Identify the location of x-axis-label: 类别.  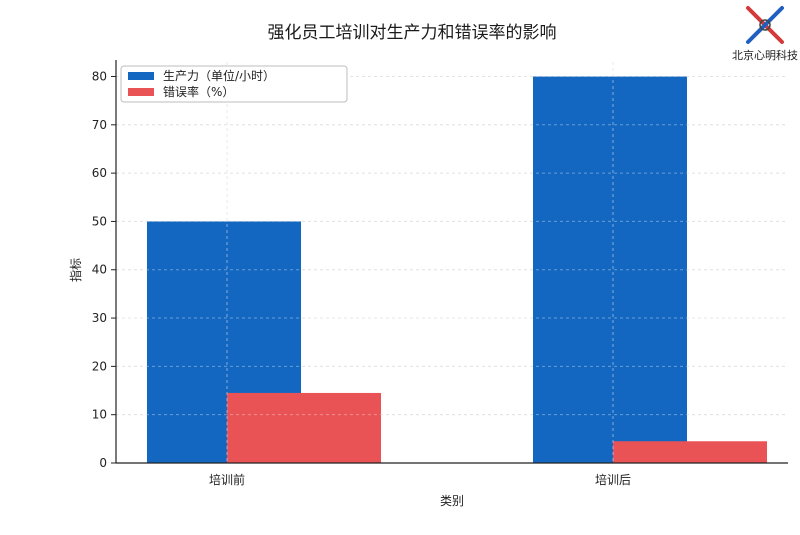
(452, 501).